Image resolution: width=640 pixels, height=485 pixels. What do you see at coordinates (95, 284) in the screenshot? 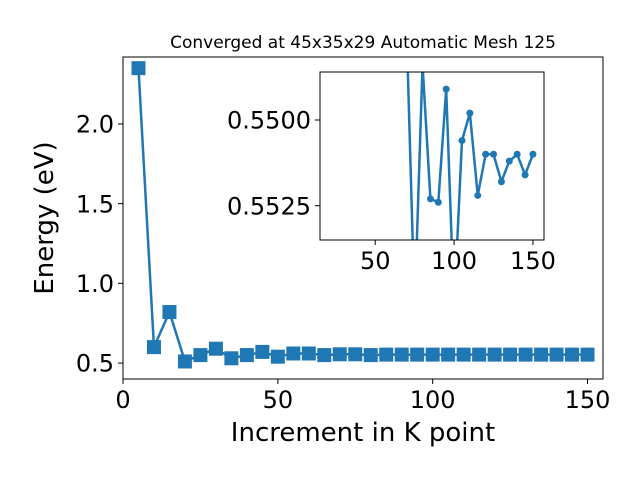
I see `y-tick-label: 1.0` at bounding box center [95, 284].